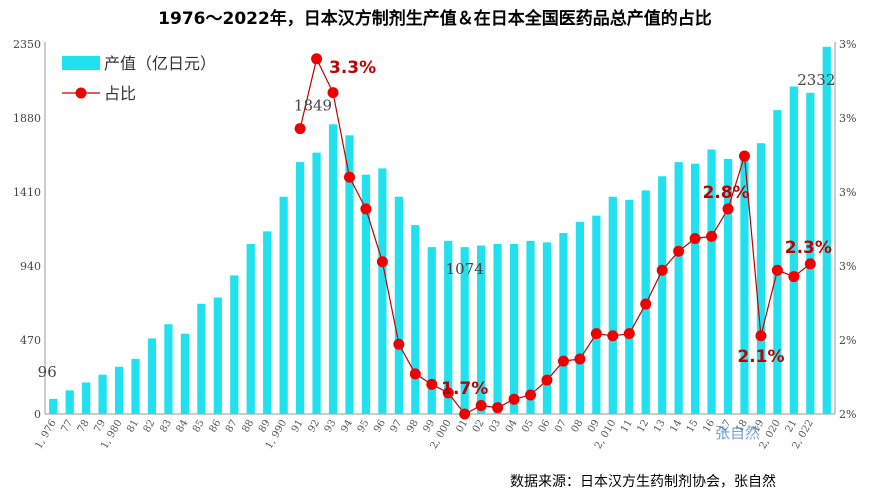  Describe the element at coordinates (248, 426) in the screenshot. I see `x-axis-tick-label: 88` at that location.